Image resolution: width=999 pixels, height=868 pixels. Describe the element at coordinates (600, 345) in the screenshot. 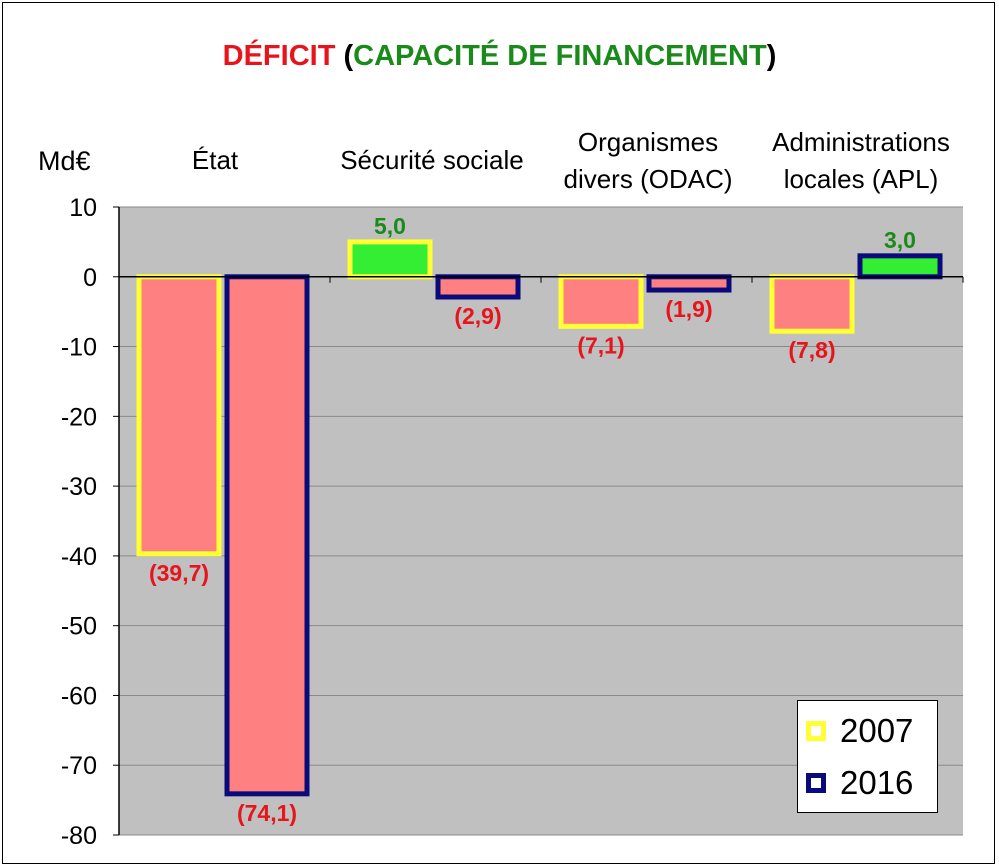

I see `data-label: (7,1)` at that location.